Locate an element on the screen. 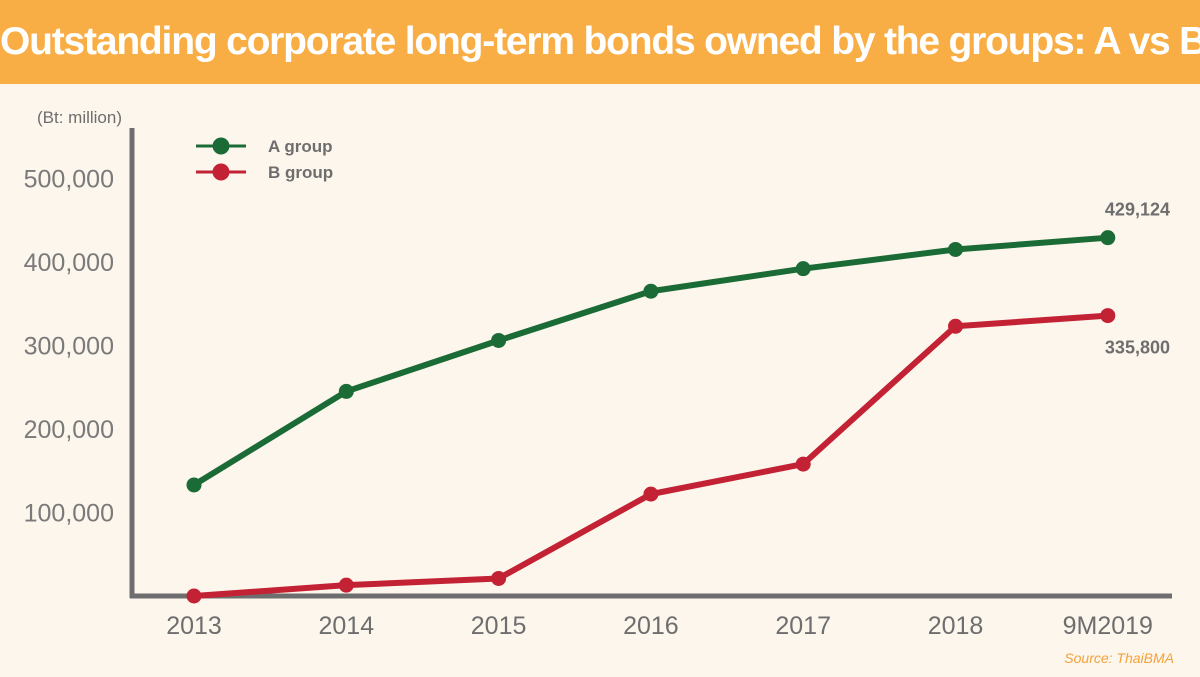  y-tick-label-200000: 200,000 is located at coordinates (69, 430).